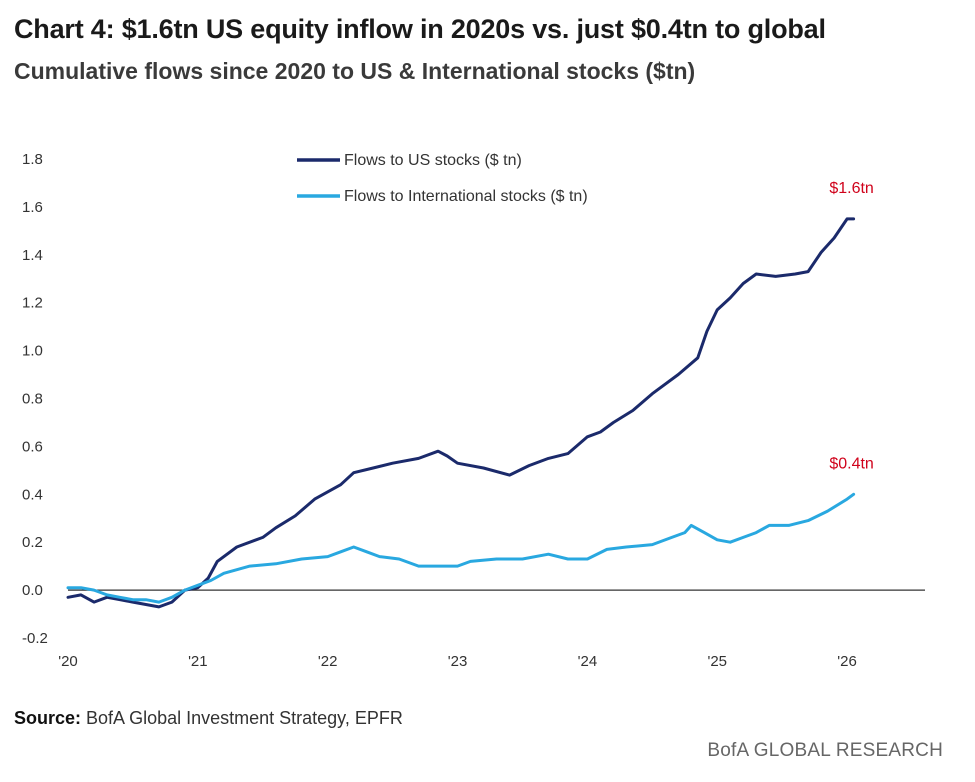 Image resolution: width=975 pixels, height=782 pixels. I want to click on y-tick-label: 0.4, so click(32, 494).